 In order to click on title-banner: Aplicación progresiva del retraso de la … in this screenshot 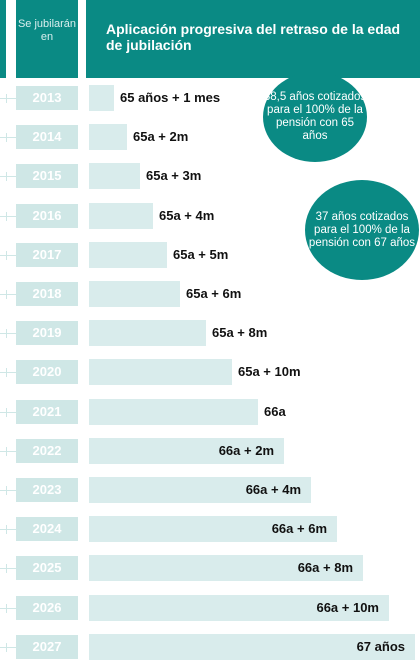, I will do `click(253, 39)`.